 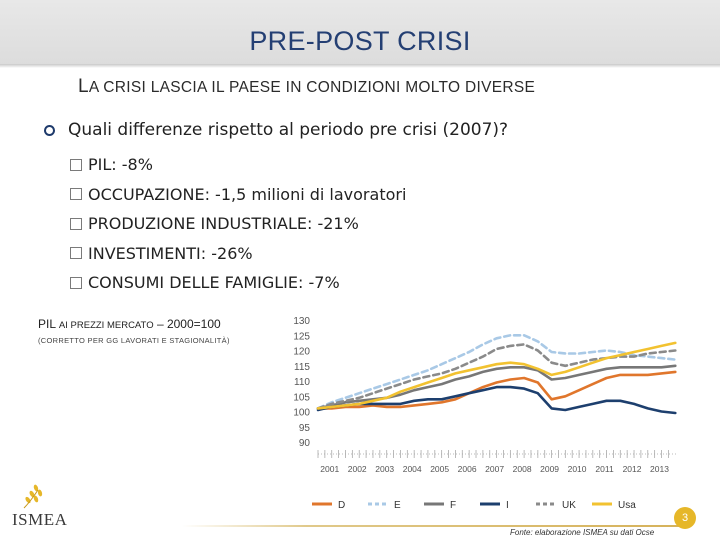 I want to click on x-tick-label: 2011, so click(x=604, y=469).